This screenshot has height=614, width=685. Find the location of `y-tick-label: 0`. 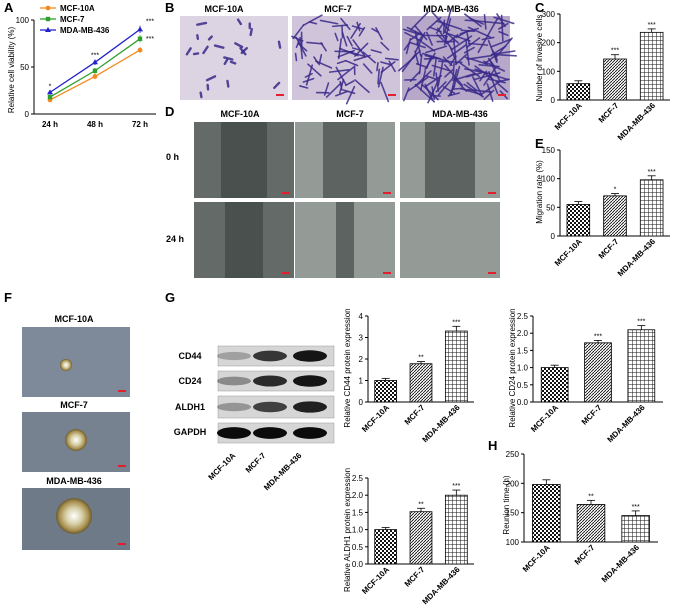

y-tick-label: 0 is located at coordinates (553, 100).